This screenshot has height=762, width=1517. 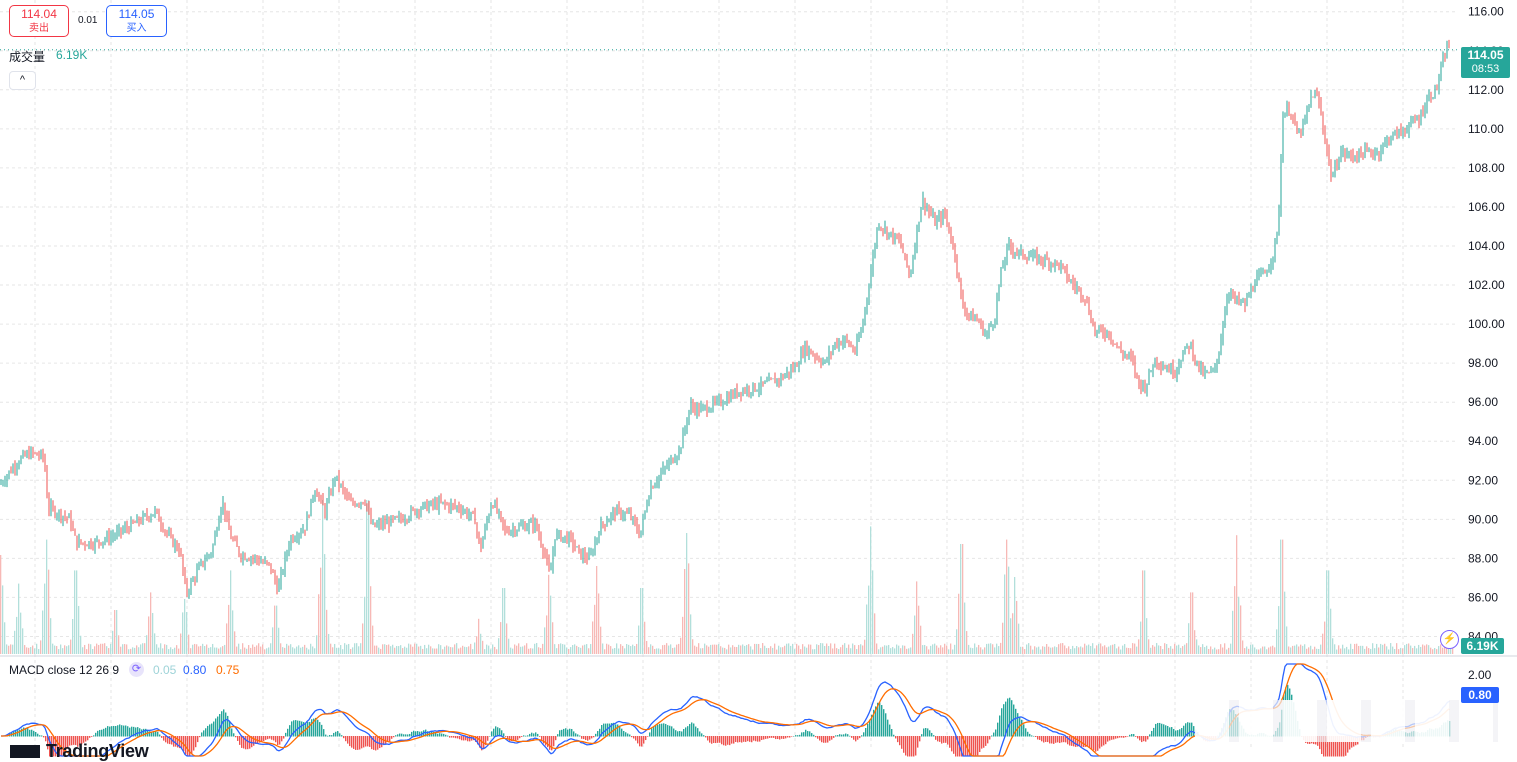 What do you see at coordinates (97, 751) in the screenshot?
I see `tradingview-logo: TradingView` at bounding box center [97, 751].